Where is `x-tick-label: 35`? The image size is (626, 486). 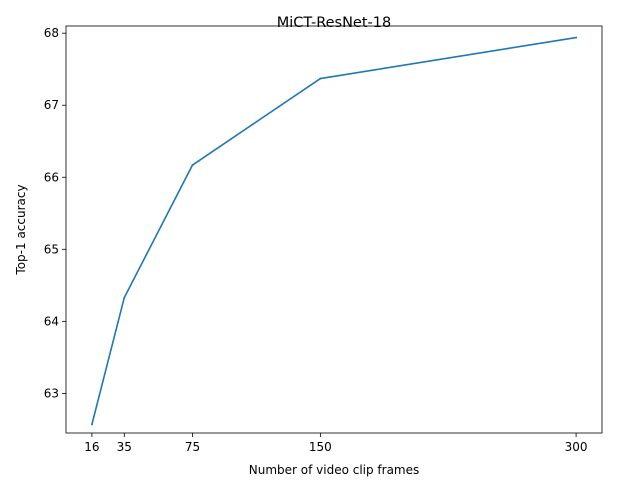
x-tick-label: 35 is located at coordinates (124, 447).